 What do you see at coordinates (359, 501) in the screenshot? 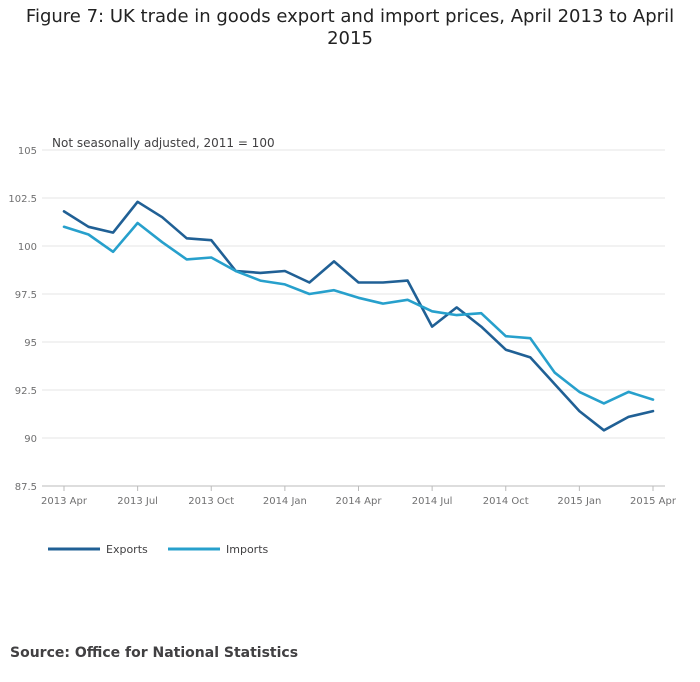
I see `x-tick-label: 2014 Apr` at bounding box center [359, 501].